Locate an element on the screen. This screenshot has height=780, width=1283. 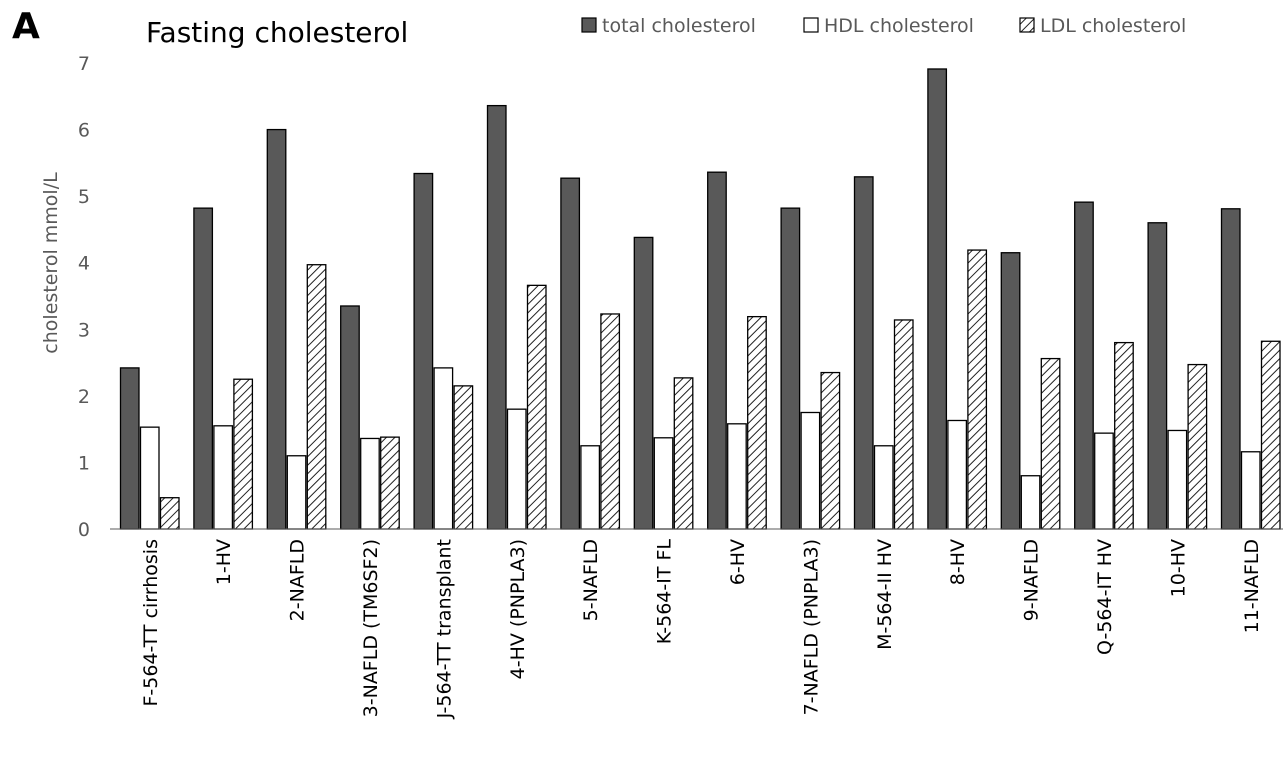
y-axis-label: cholesterol mmol/L is located at coordinates (51, 263).